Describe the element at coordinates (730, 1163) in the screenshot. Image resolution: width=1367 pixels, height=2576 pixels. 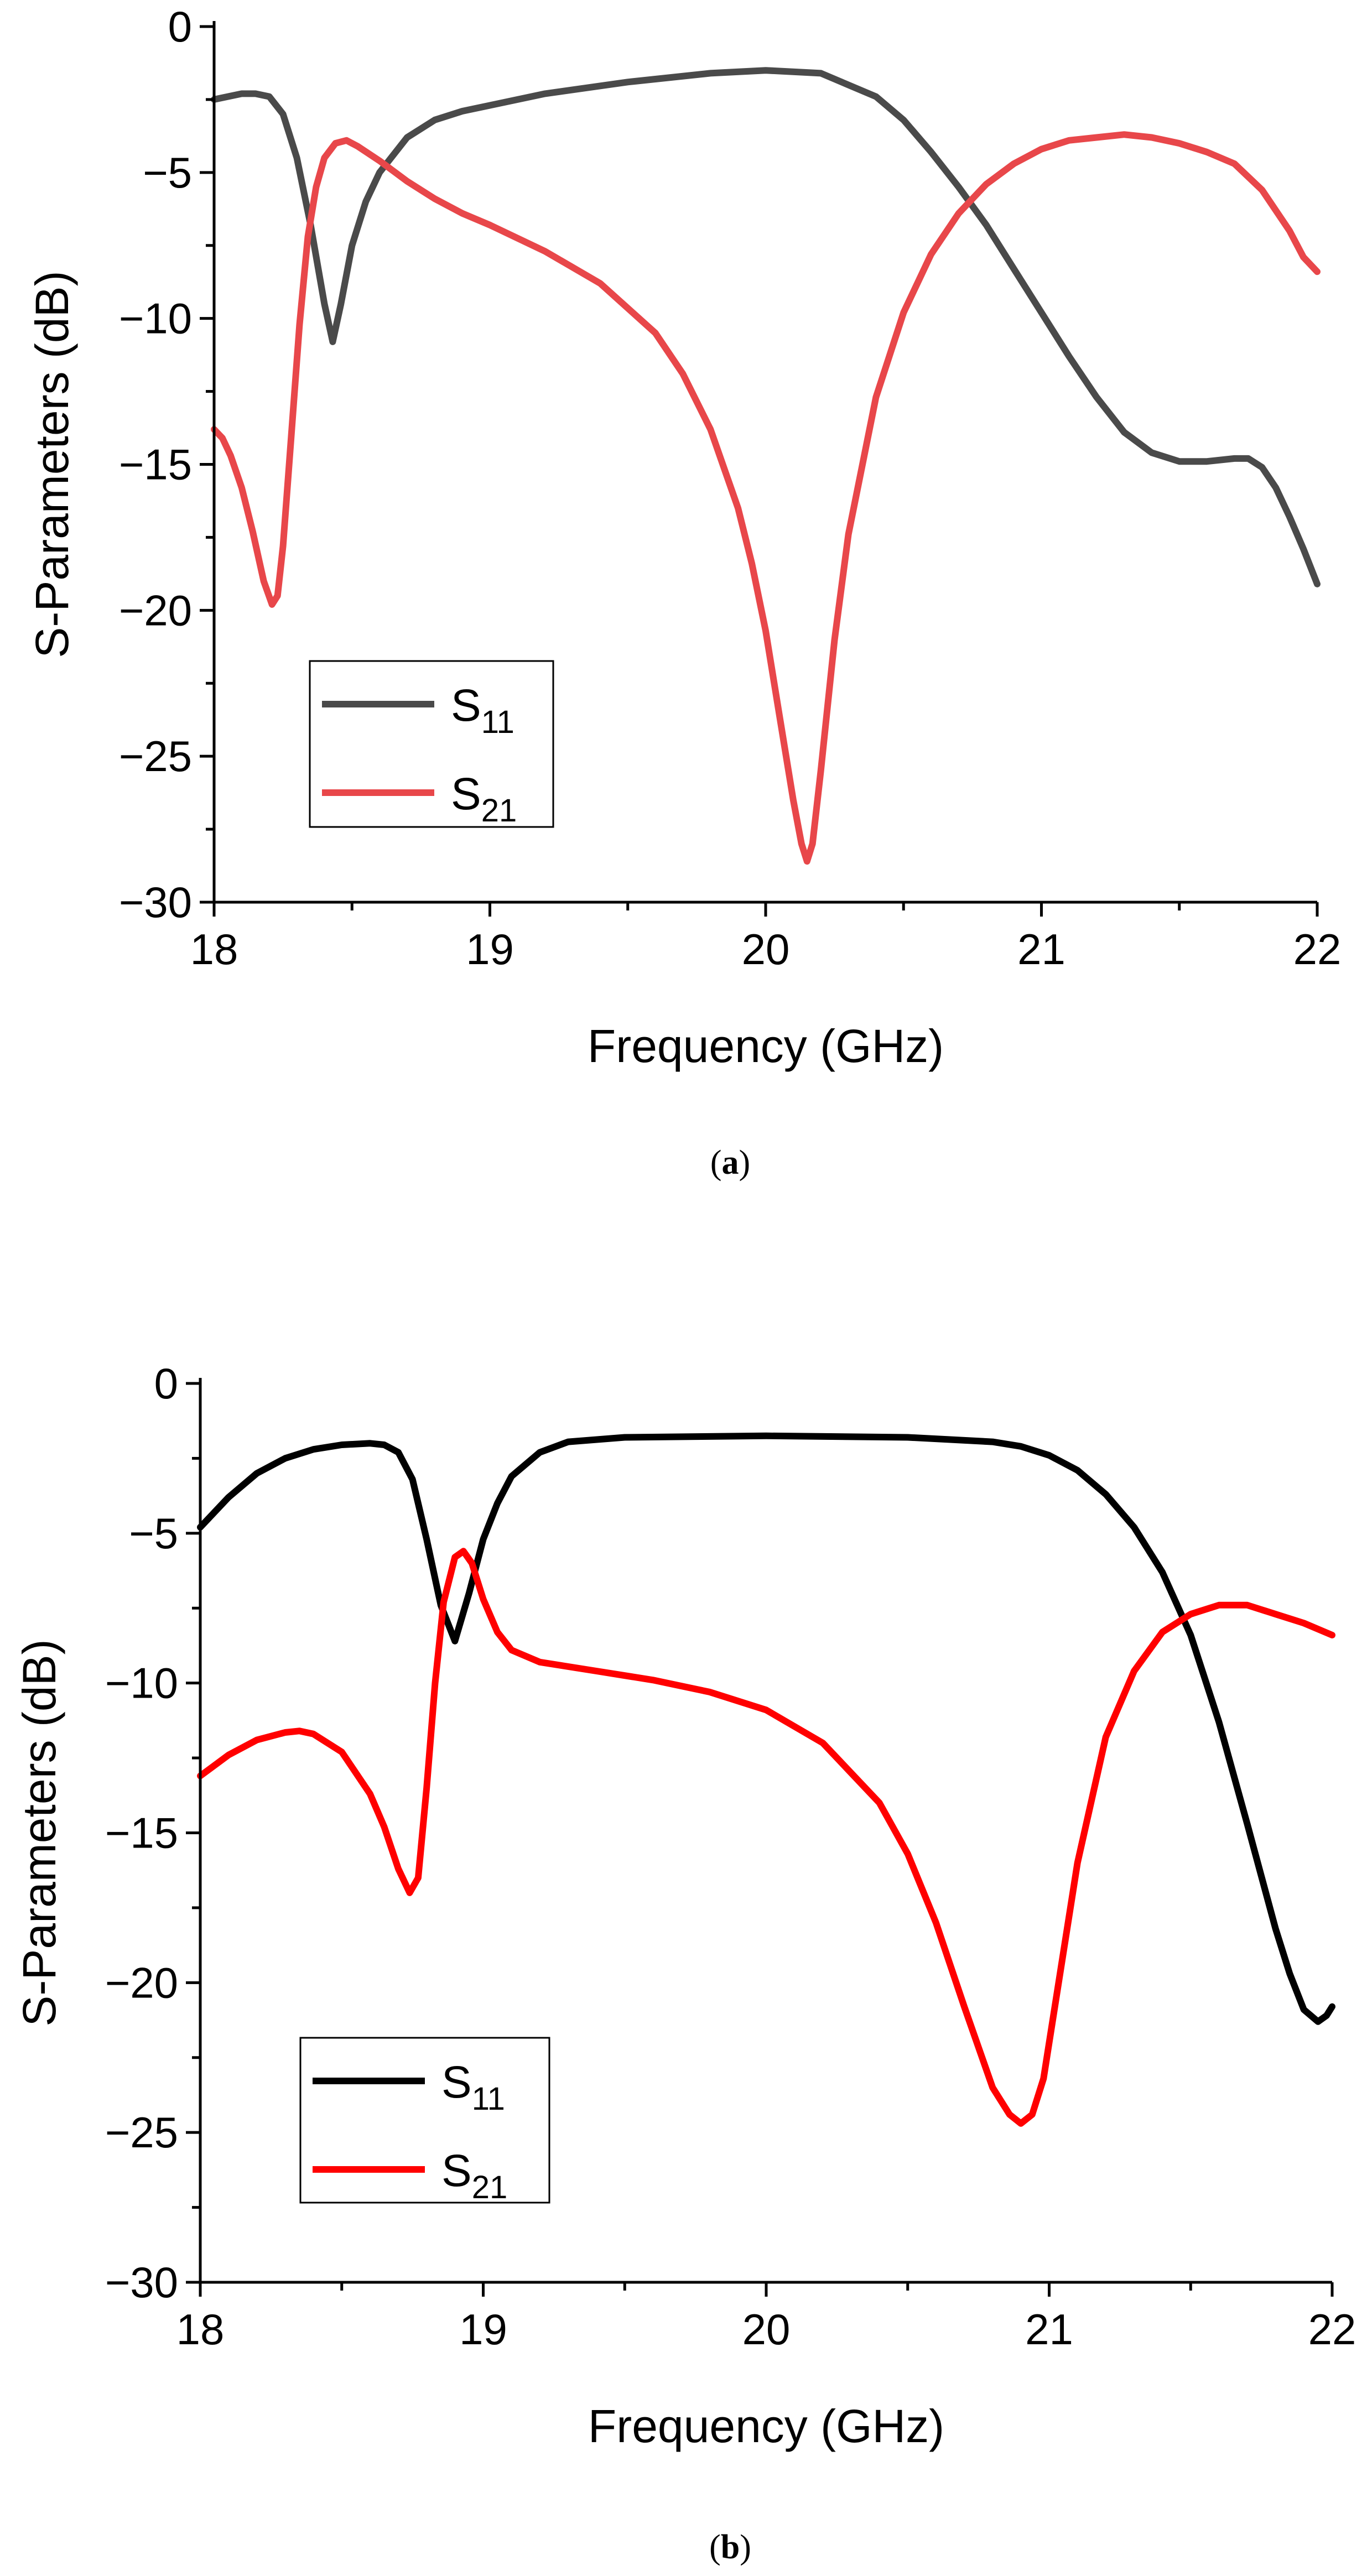
I see `caption-a: (a)` at that location.